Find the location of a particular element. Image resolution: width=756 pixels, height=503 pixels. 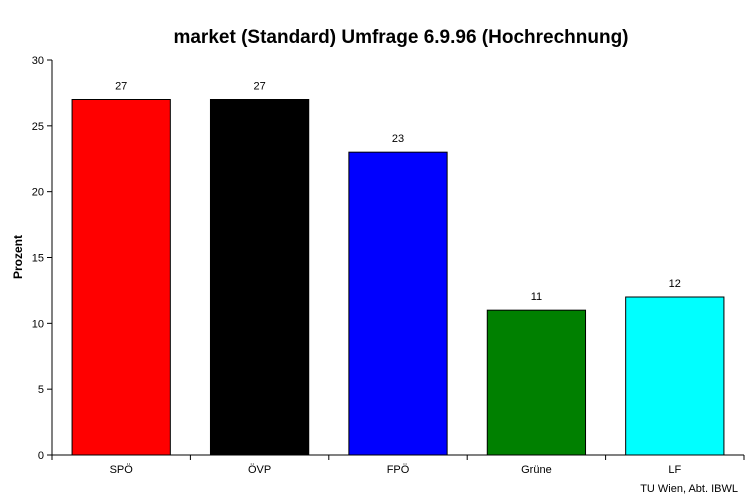

data-label: 11 is located at coordinates (536, 297).